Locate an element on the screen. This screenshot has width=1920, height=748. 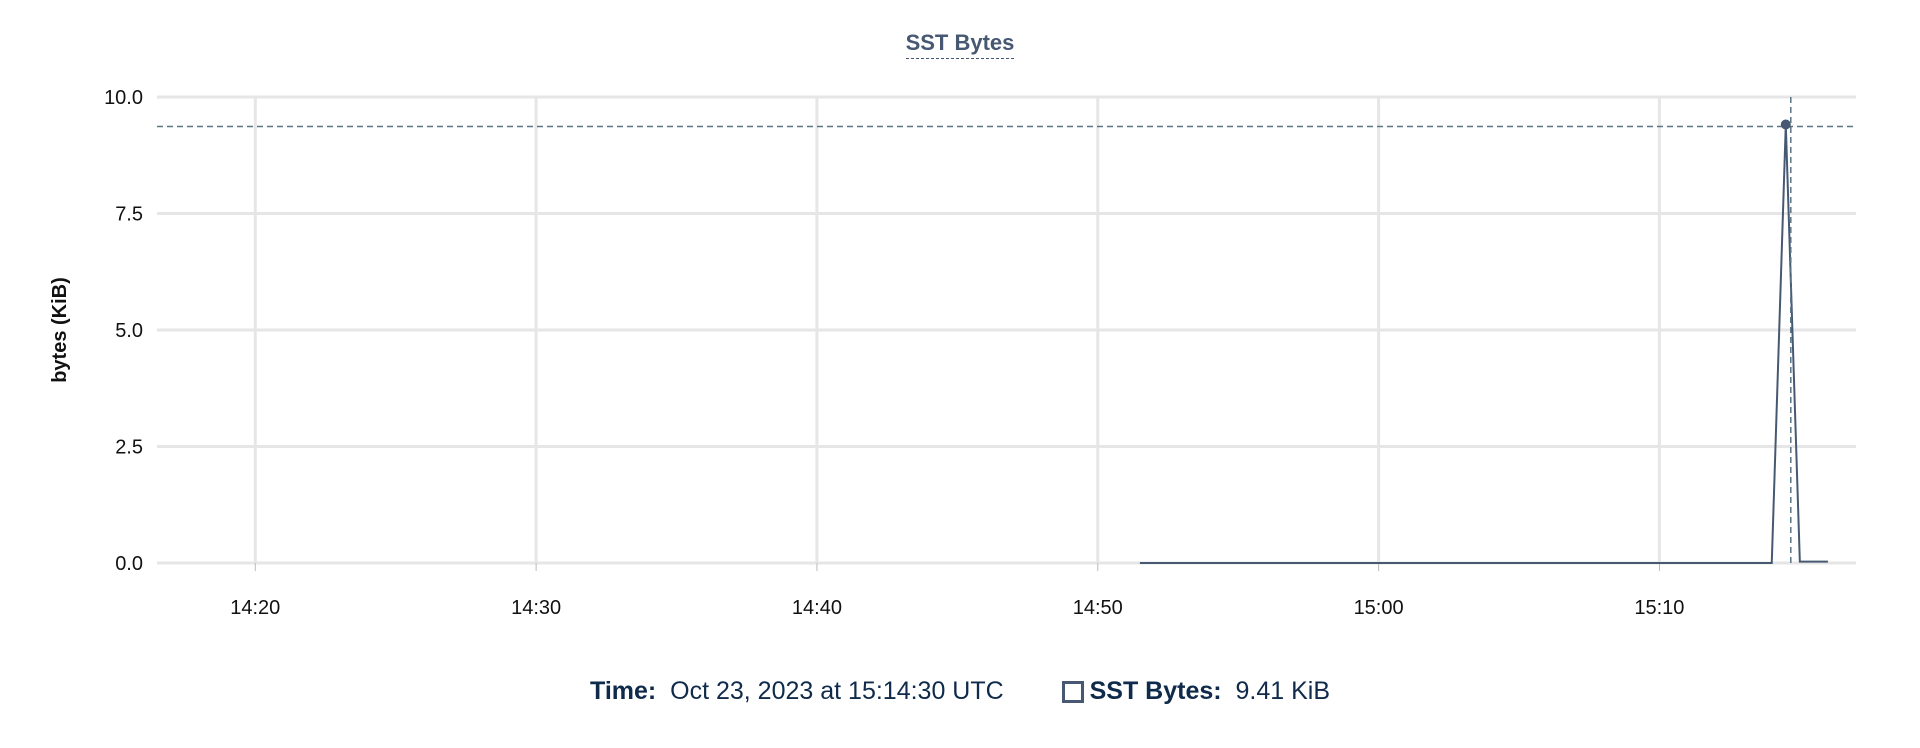
x-tick-label: 14:50 is located at coordinates (1098, 608).